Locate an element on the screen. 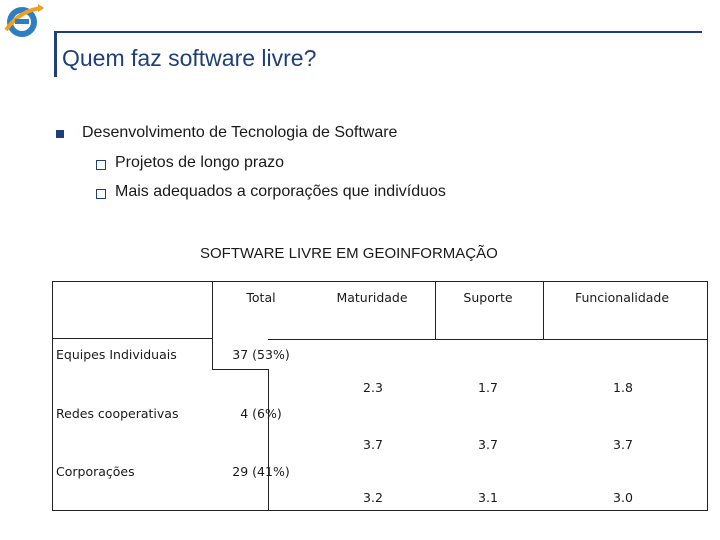  header-suporte: Suporte is located at coordinates (488, 297).